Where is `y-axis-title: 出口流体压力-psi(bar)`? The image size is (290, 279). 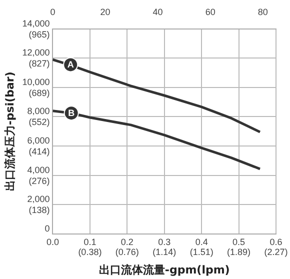
y-axis-title: 出口流体压力-psi(bar) is located at coordinates (9, 132).